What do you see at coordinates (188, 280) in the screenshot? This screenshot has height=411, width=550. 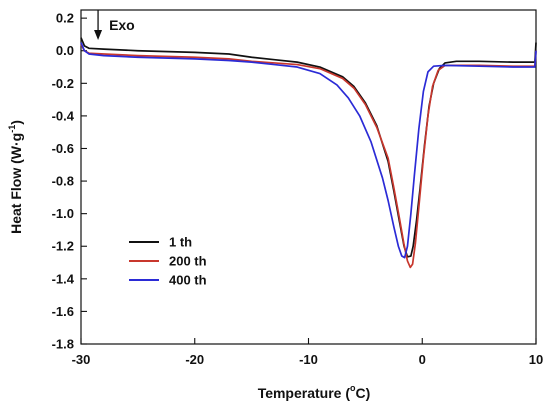 I see `legend-label-3: 400 th` at bounding box center [188, 280].